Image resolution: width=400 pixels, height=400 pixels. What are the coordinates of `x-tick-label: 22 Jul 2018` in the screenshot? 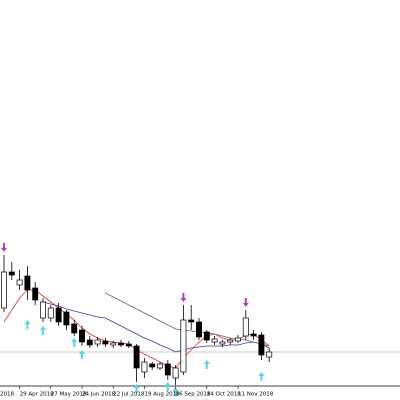 It's located at (129, 395).